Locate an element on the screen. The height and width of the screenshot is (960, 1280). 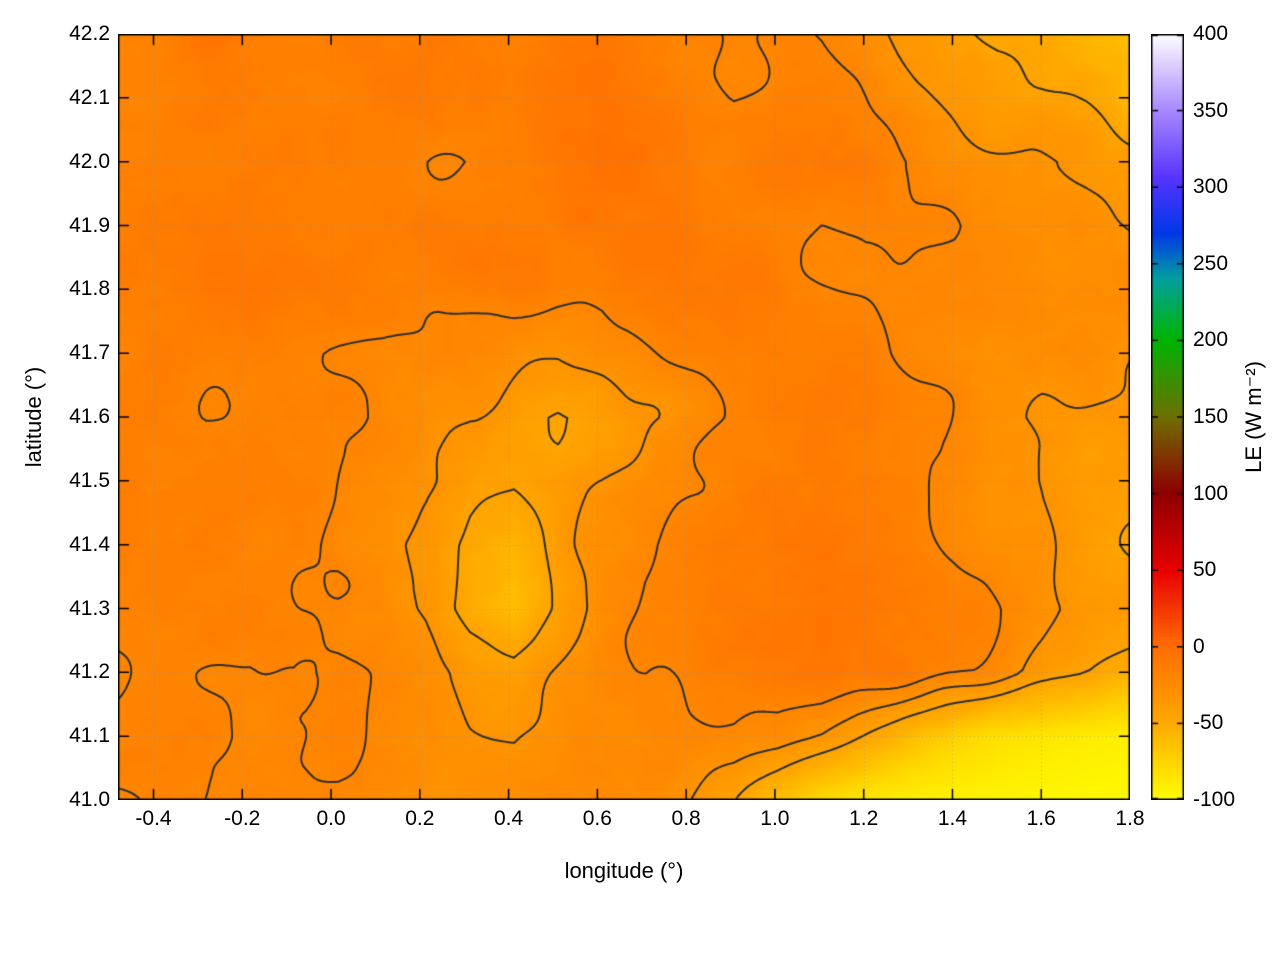
y-tick-label: 41.0 is located at coordinates (89, 799).